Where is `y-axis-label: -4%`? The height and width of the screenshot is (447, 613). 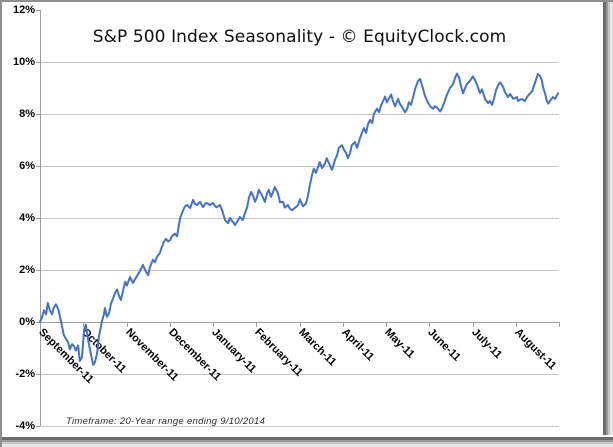
y-axis-label: -4% is located at coordinates (25, 426).